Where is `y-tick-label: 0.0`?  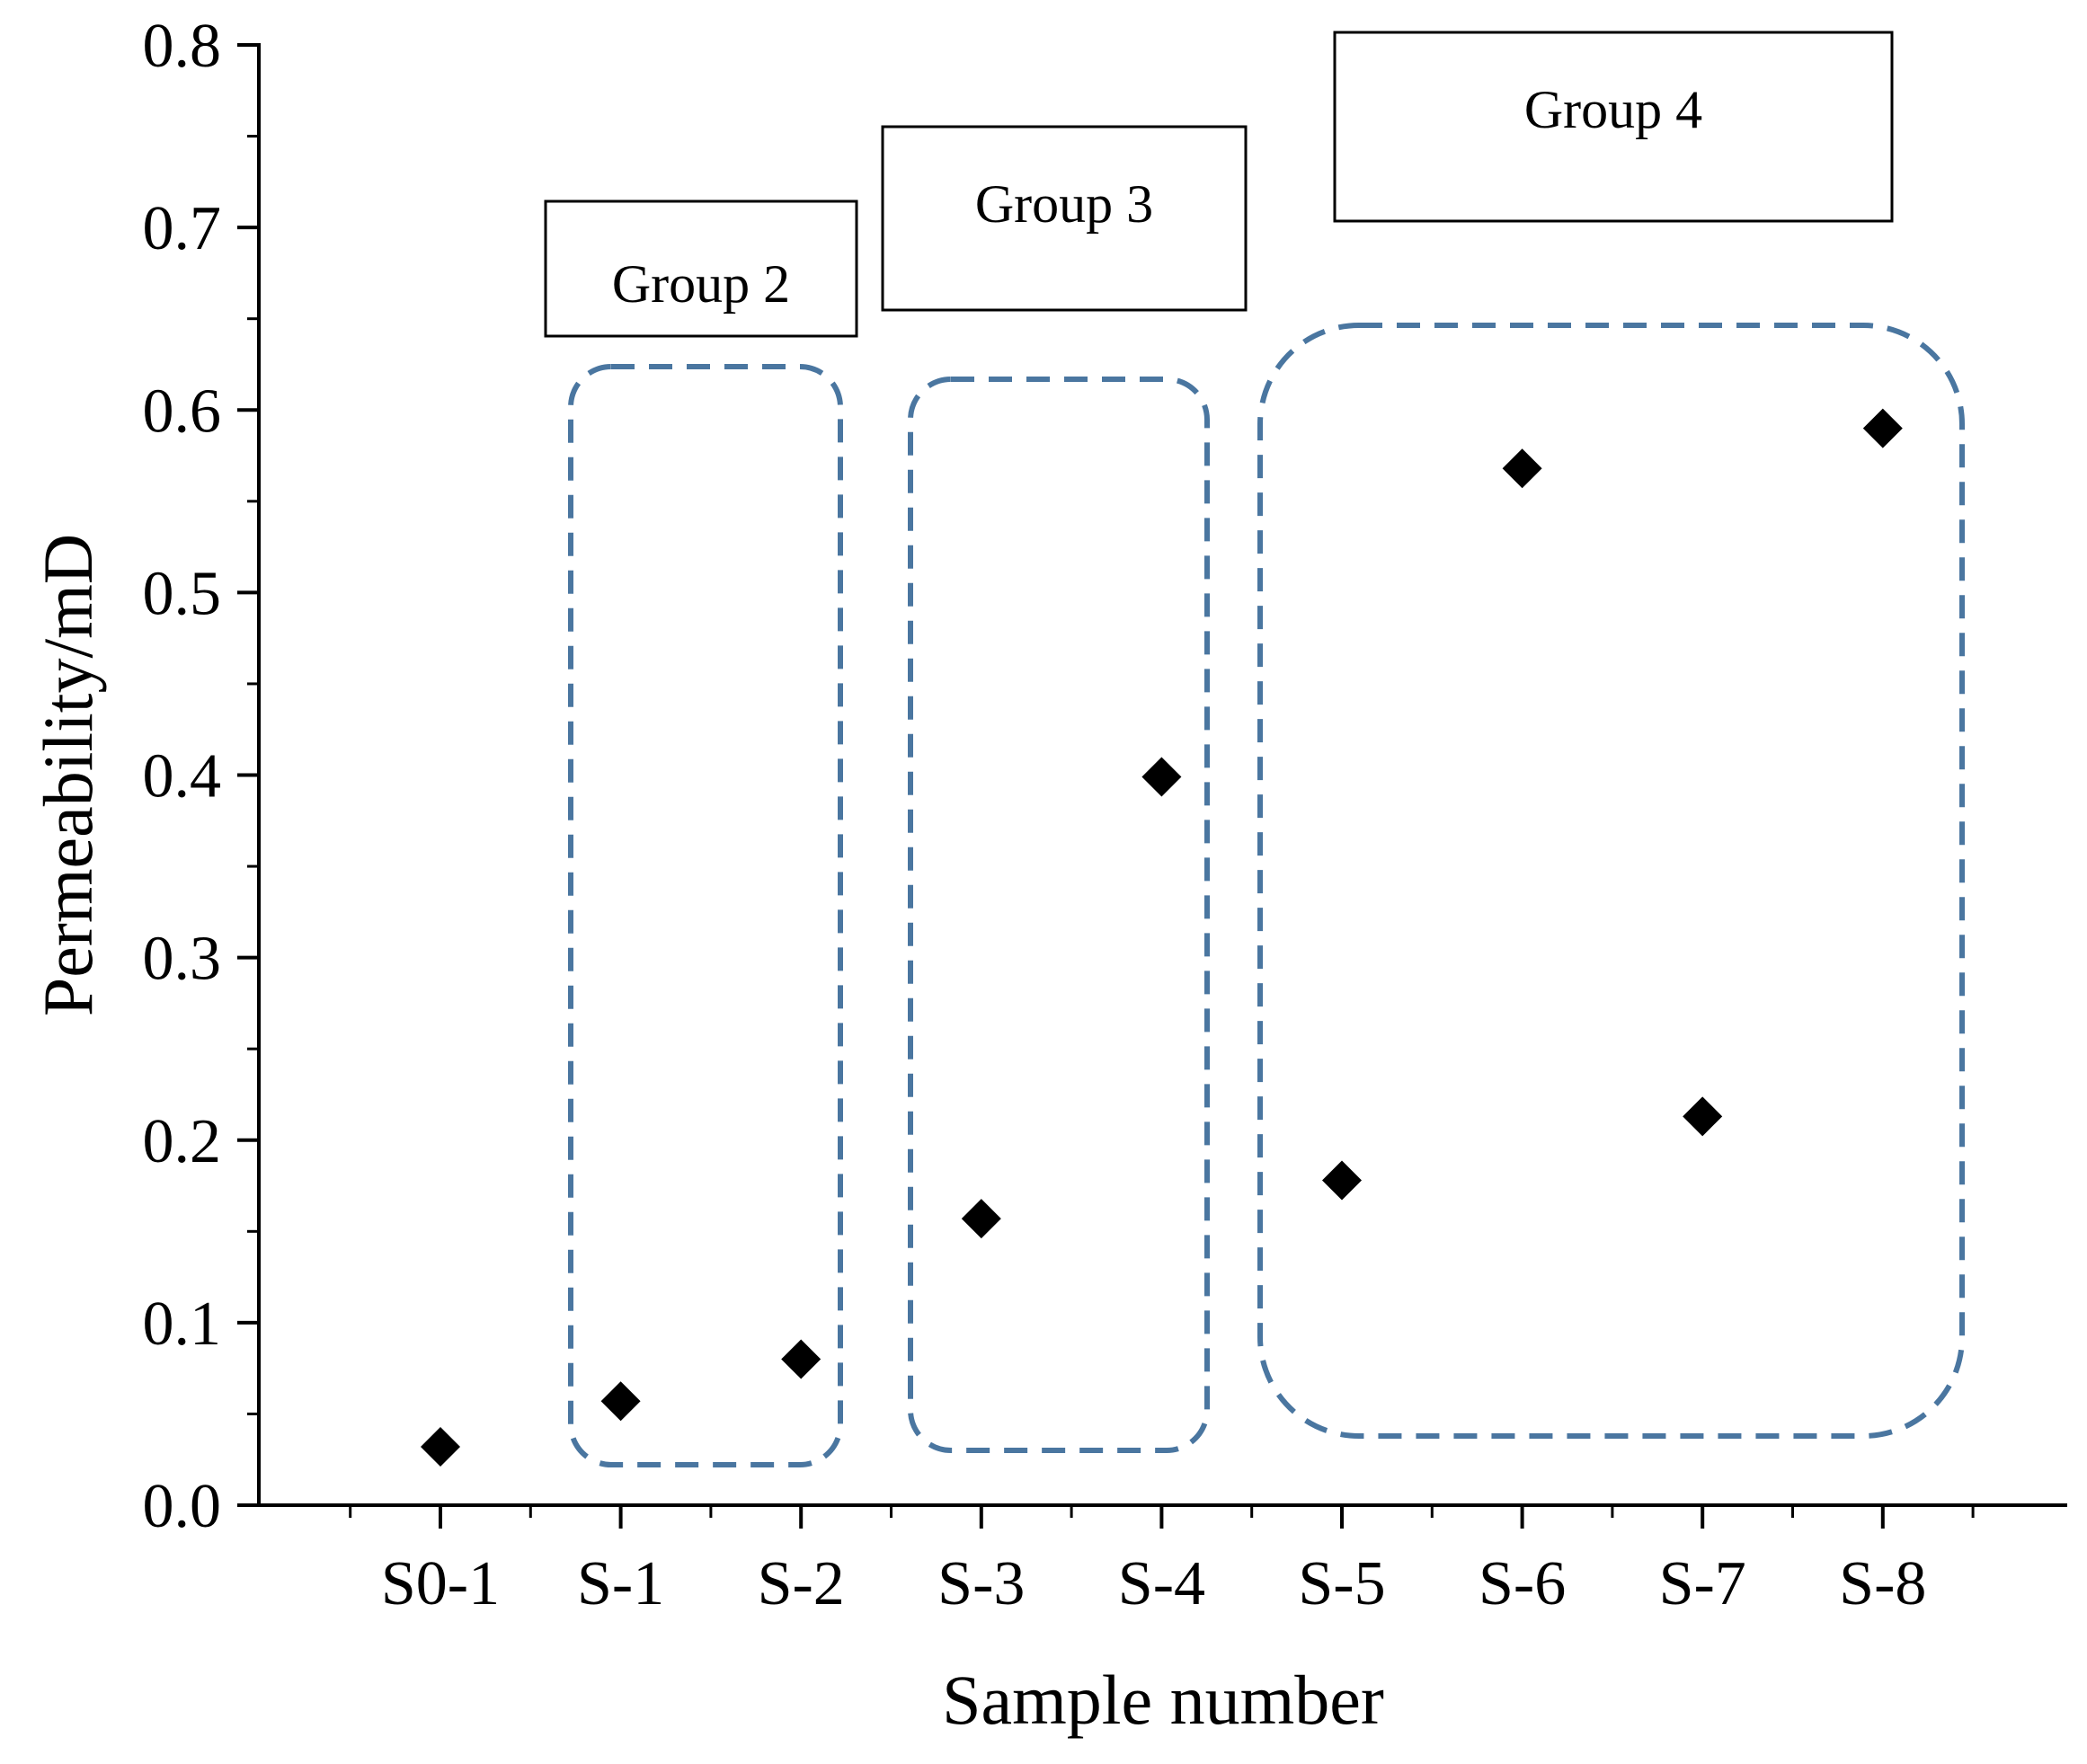
y-tick-label: 0.0 is located at coordinates (182, 1507).